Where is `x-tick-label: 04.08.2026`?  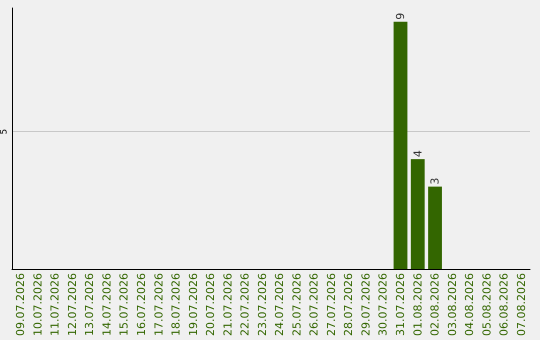 x-tick-label: 04.08.2026 is located at coordinates (469, 304).